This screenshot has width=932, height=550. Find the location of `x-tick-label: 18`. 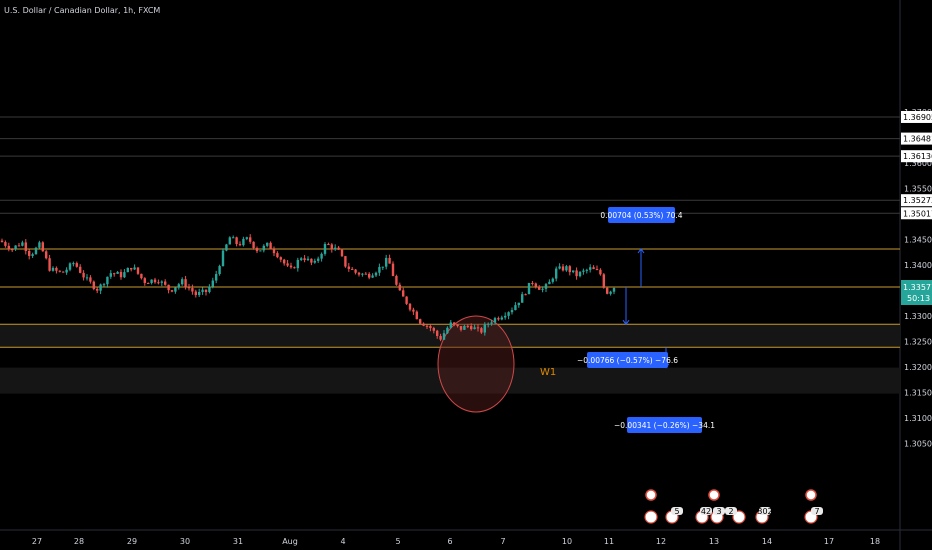

x-tick-label: 18 is located at coordinates (875, 541).